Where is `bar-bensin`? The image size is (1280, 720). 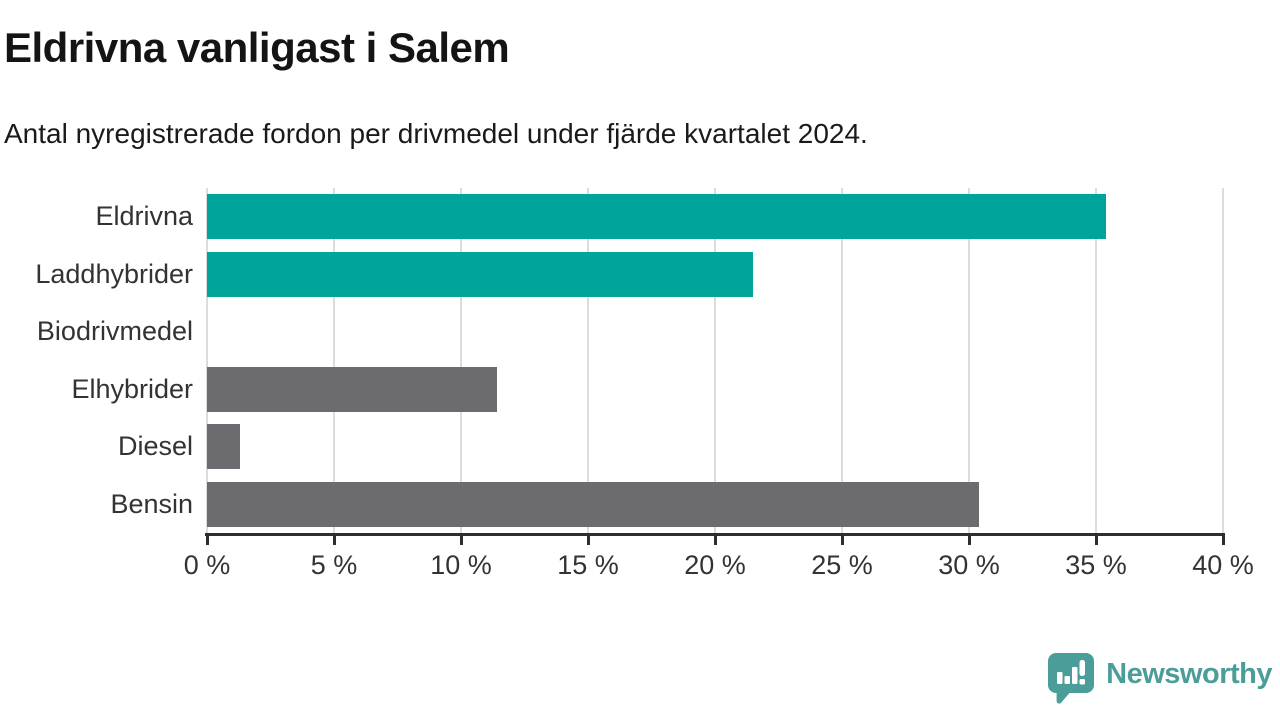 bar-bensin is located at coordinates (593, 504).